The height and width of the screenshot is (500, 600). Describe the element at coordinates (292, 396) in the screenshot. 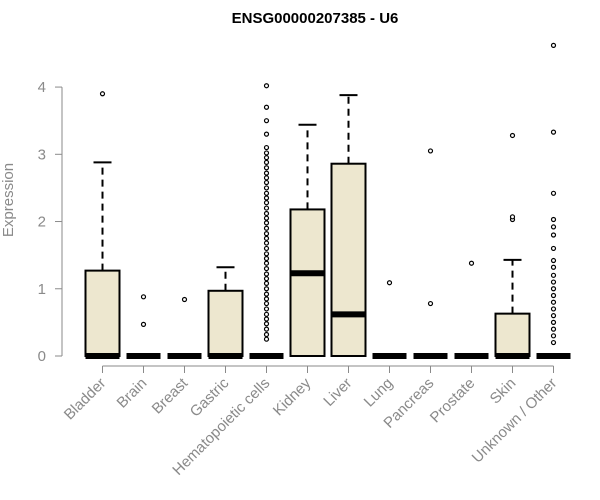

I see `x-tick-label: Kidney` at that location.